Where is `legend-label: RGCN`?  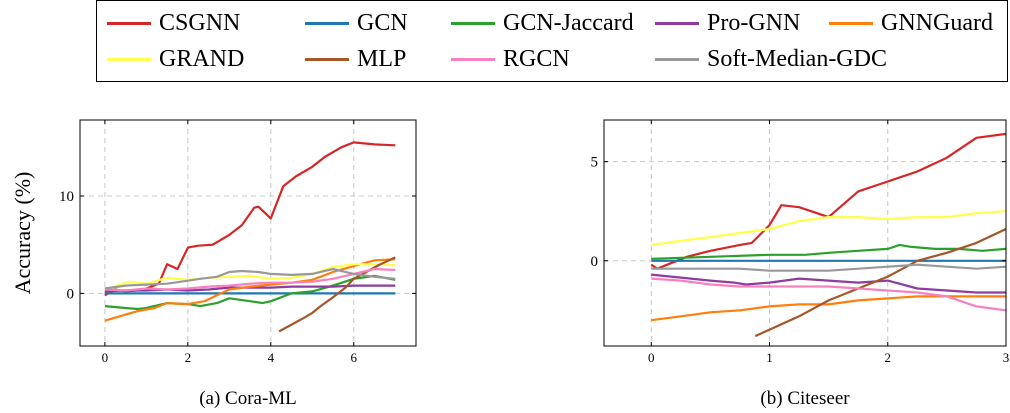 legend-label: RGCN is located at coordinates (536, 59).